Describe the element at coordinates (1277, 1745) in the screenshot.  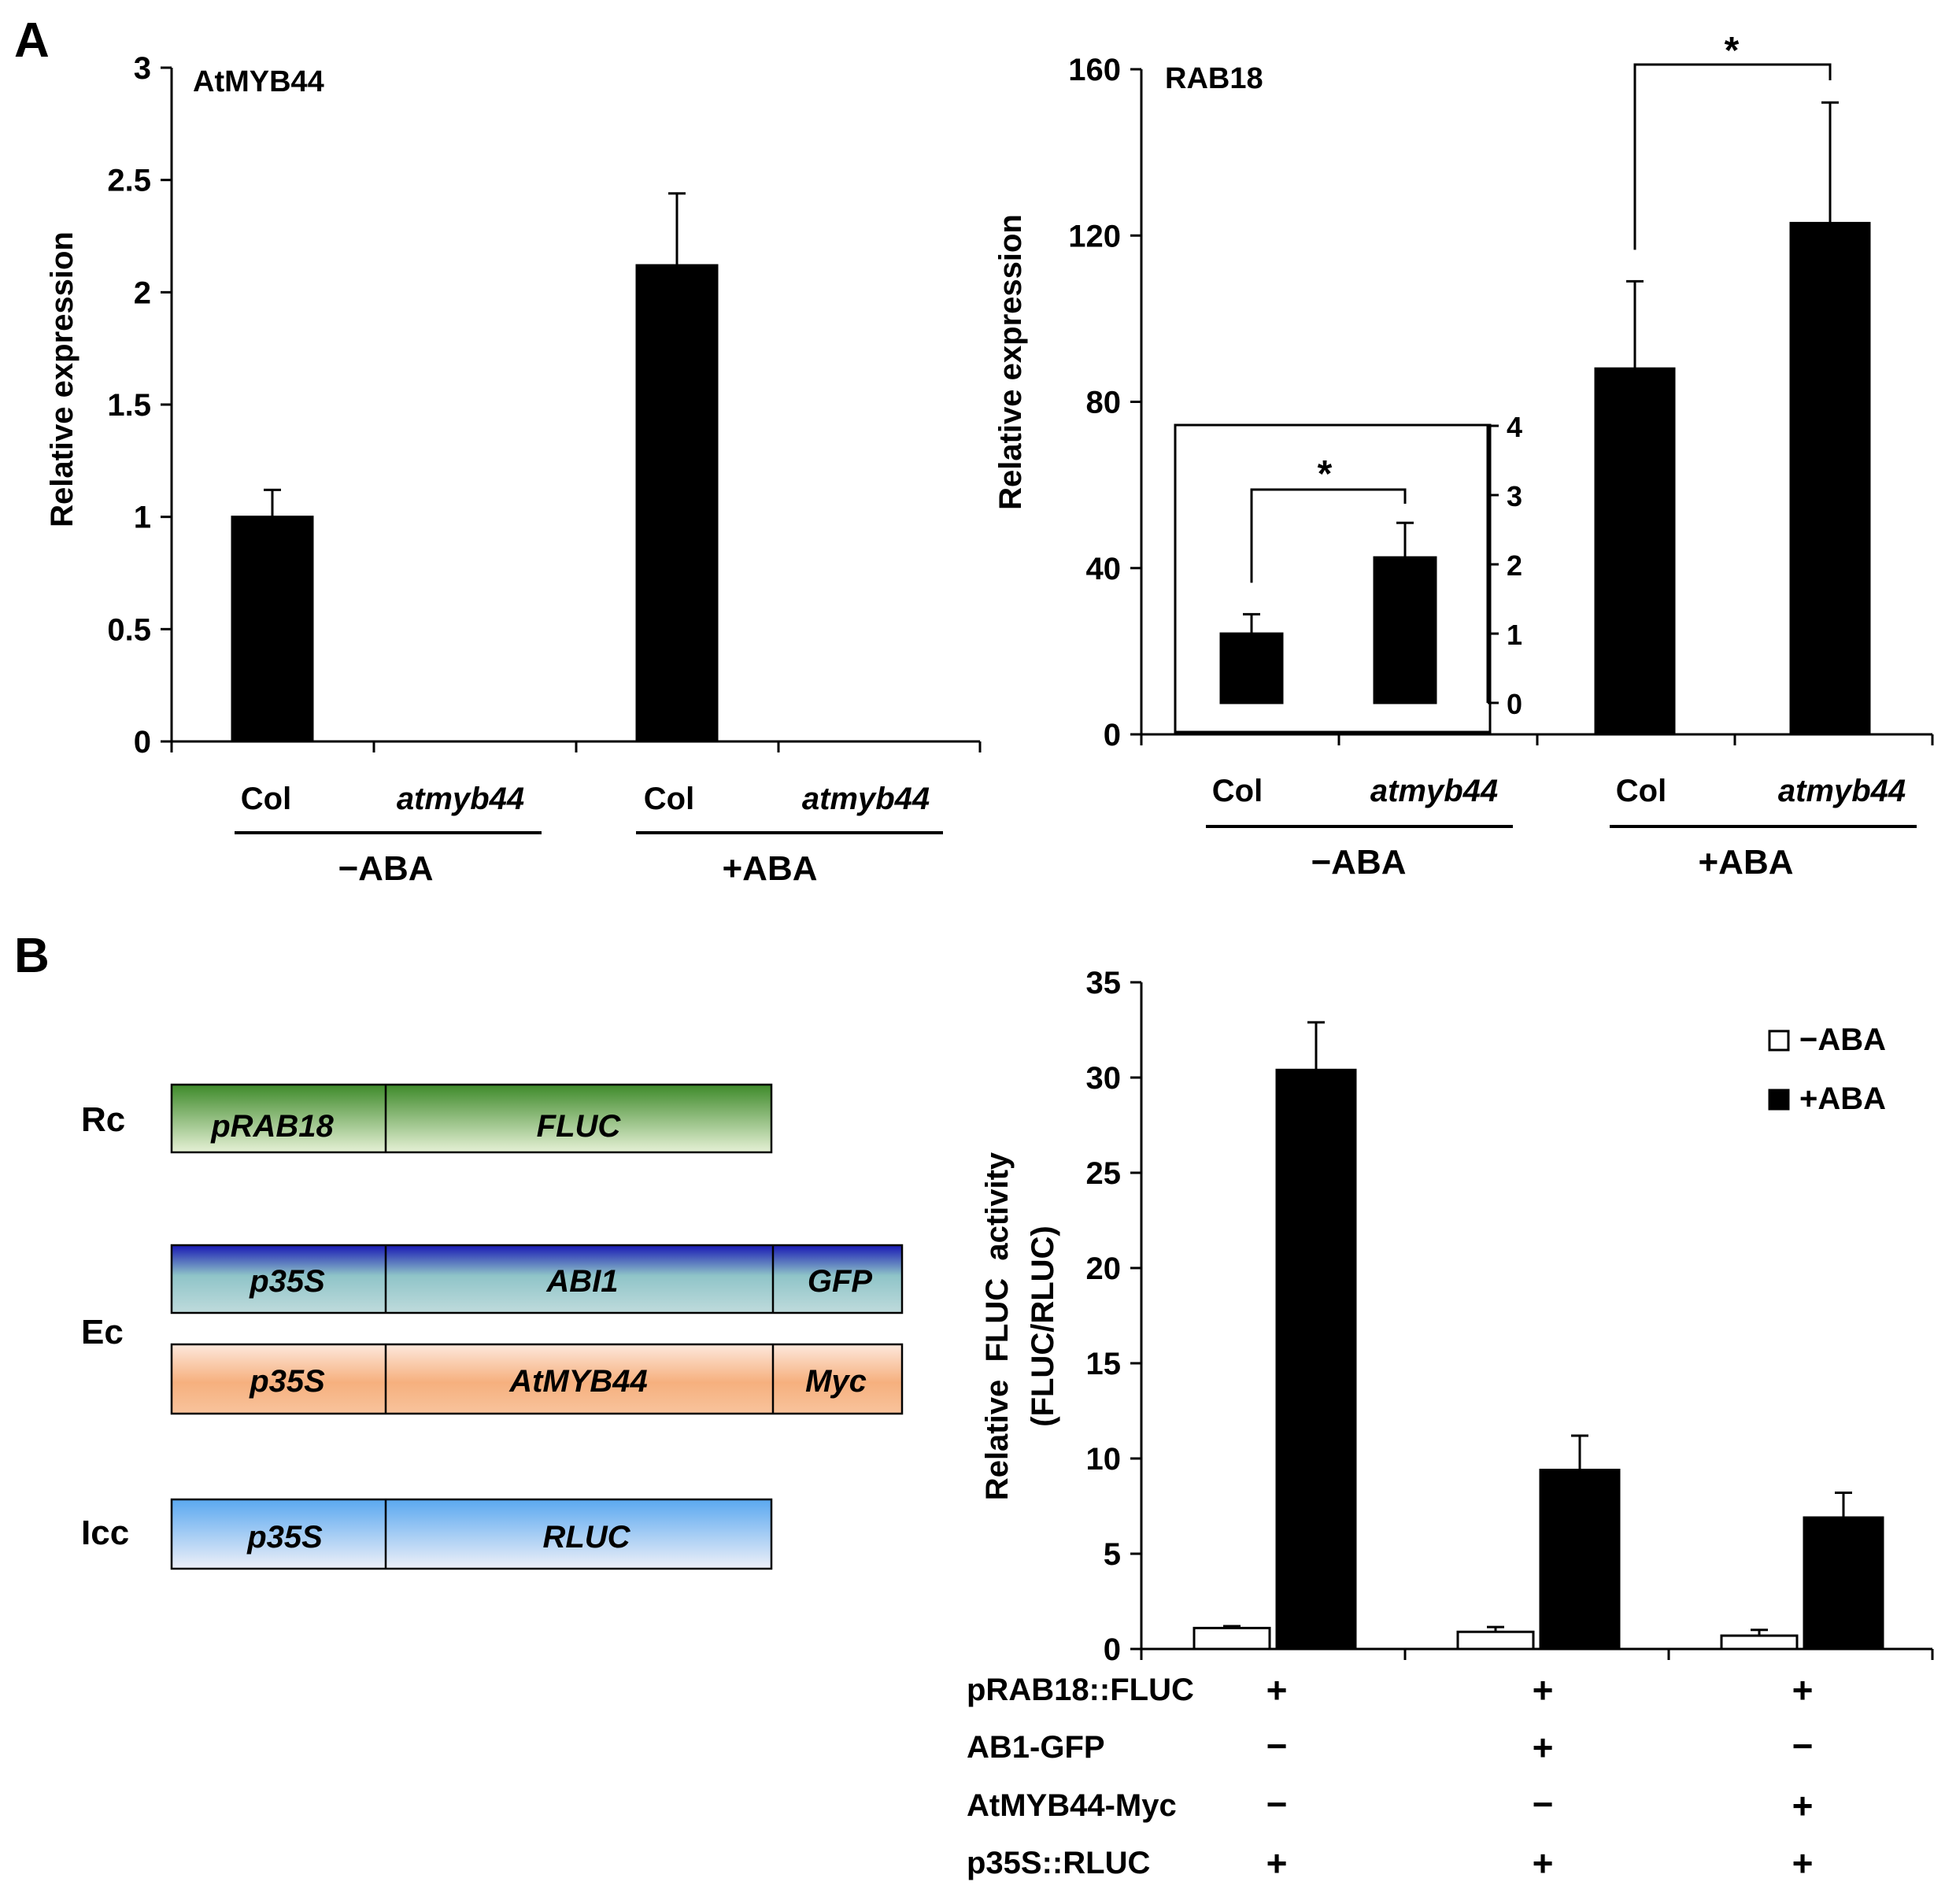
I see `table-cell-2-1: −` at that location.